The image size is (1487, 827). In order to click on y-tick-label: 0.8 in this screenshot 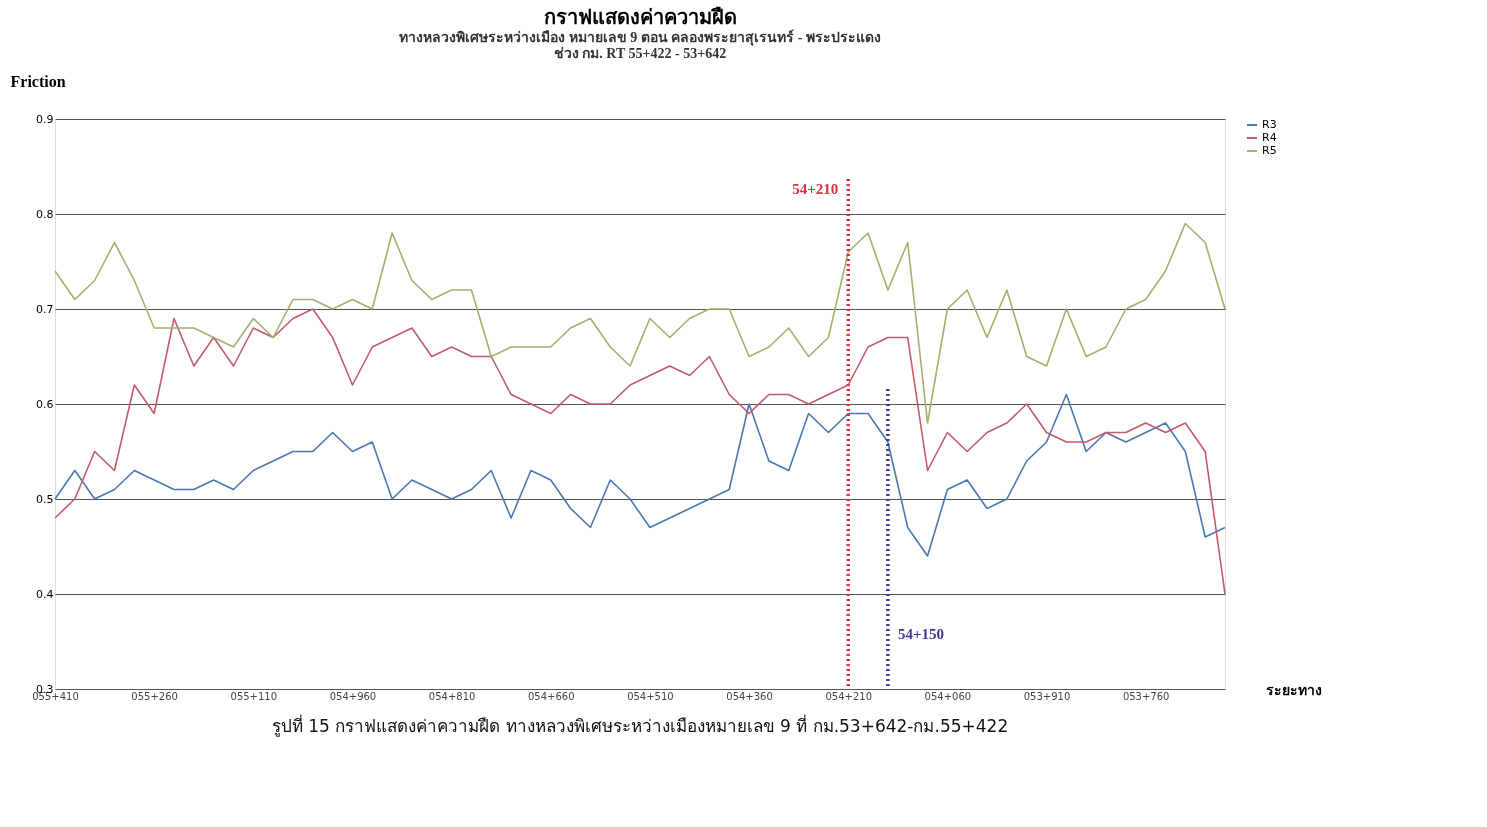, I will do `click(45, 214)`.